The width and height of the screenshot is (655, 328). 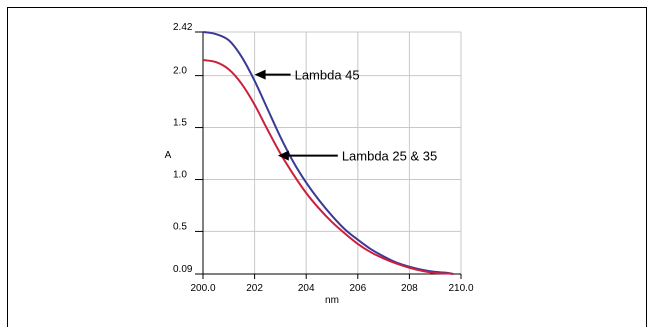 What do you see at coordinates (254, 288) in the screenshot?
I see `x-tick-label: 202` at bounding box center [254, 288].